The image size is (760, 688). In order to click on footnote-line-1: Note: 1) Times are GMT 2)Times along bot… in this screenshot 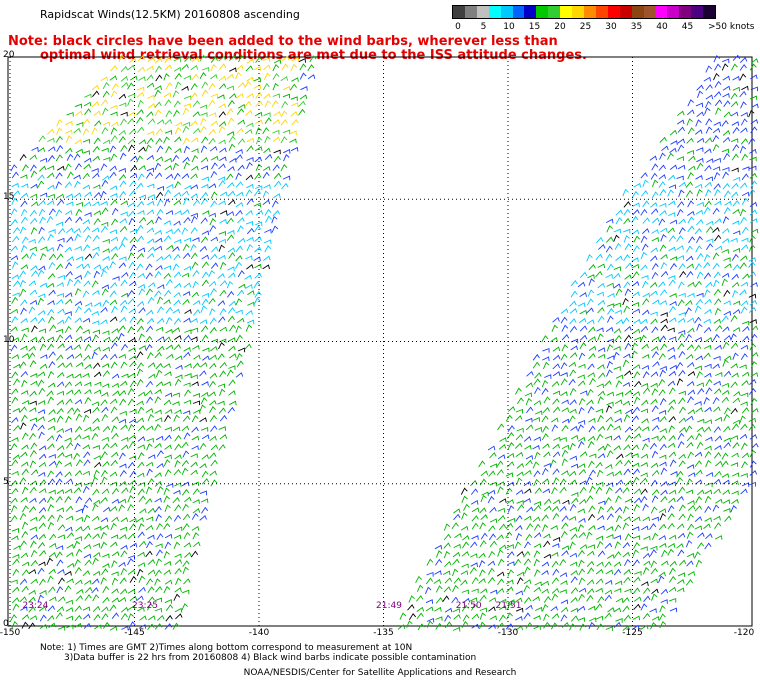, I will do `click(226, 648)`.